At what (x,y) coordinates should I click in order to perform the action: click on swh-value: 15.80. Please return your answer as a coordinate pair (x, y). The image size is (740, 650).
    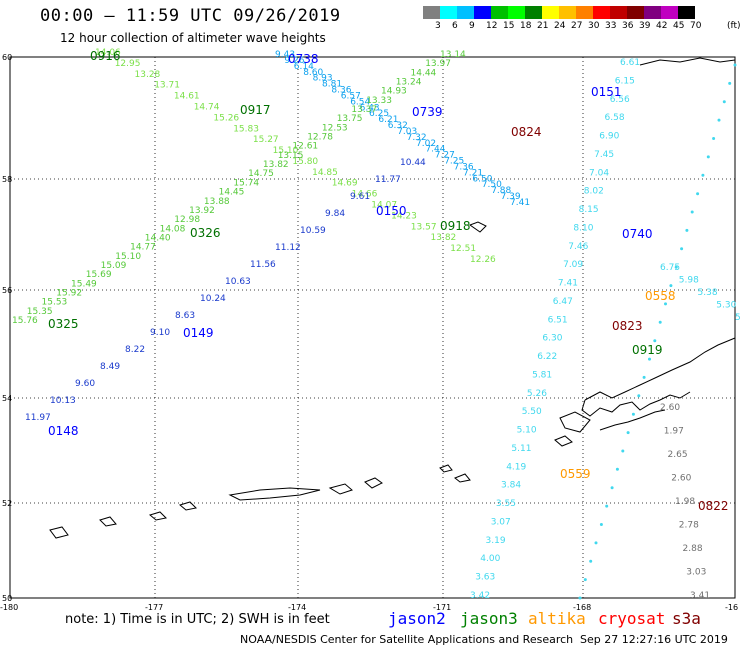
    Looking at the image, I should click on (305, 162).